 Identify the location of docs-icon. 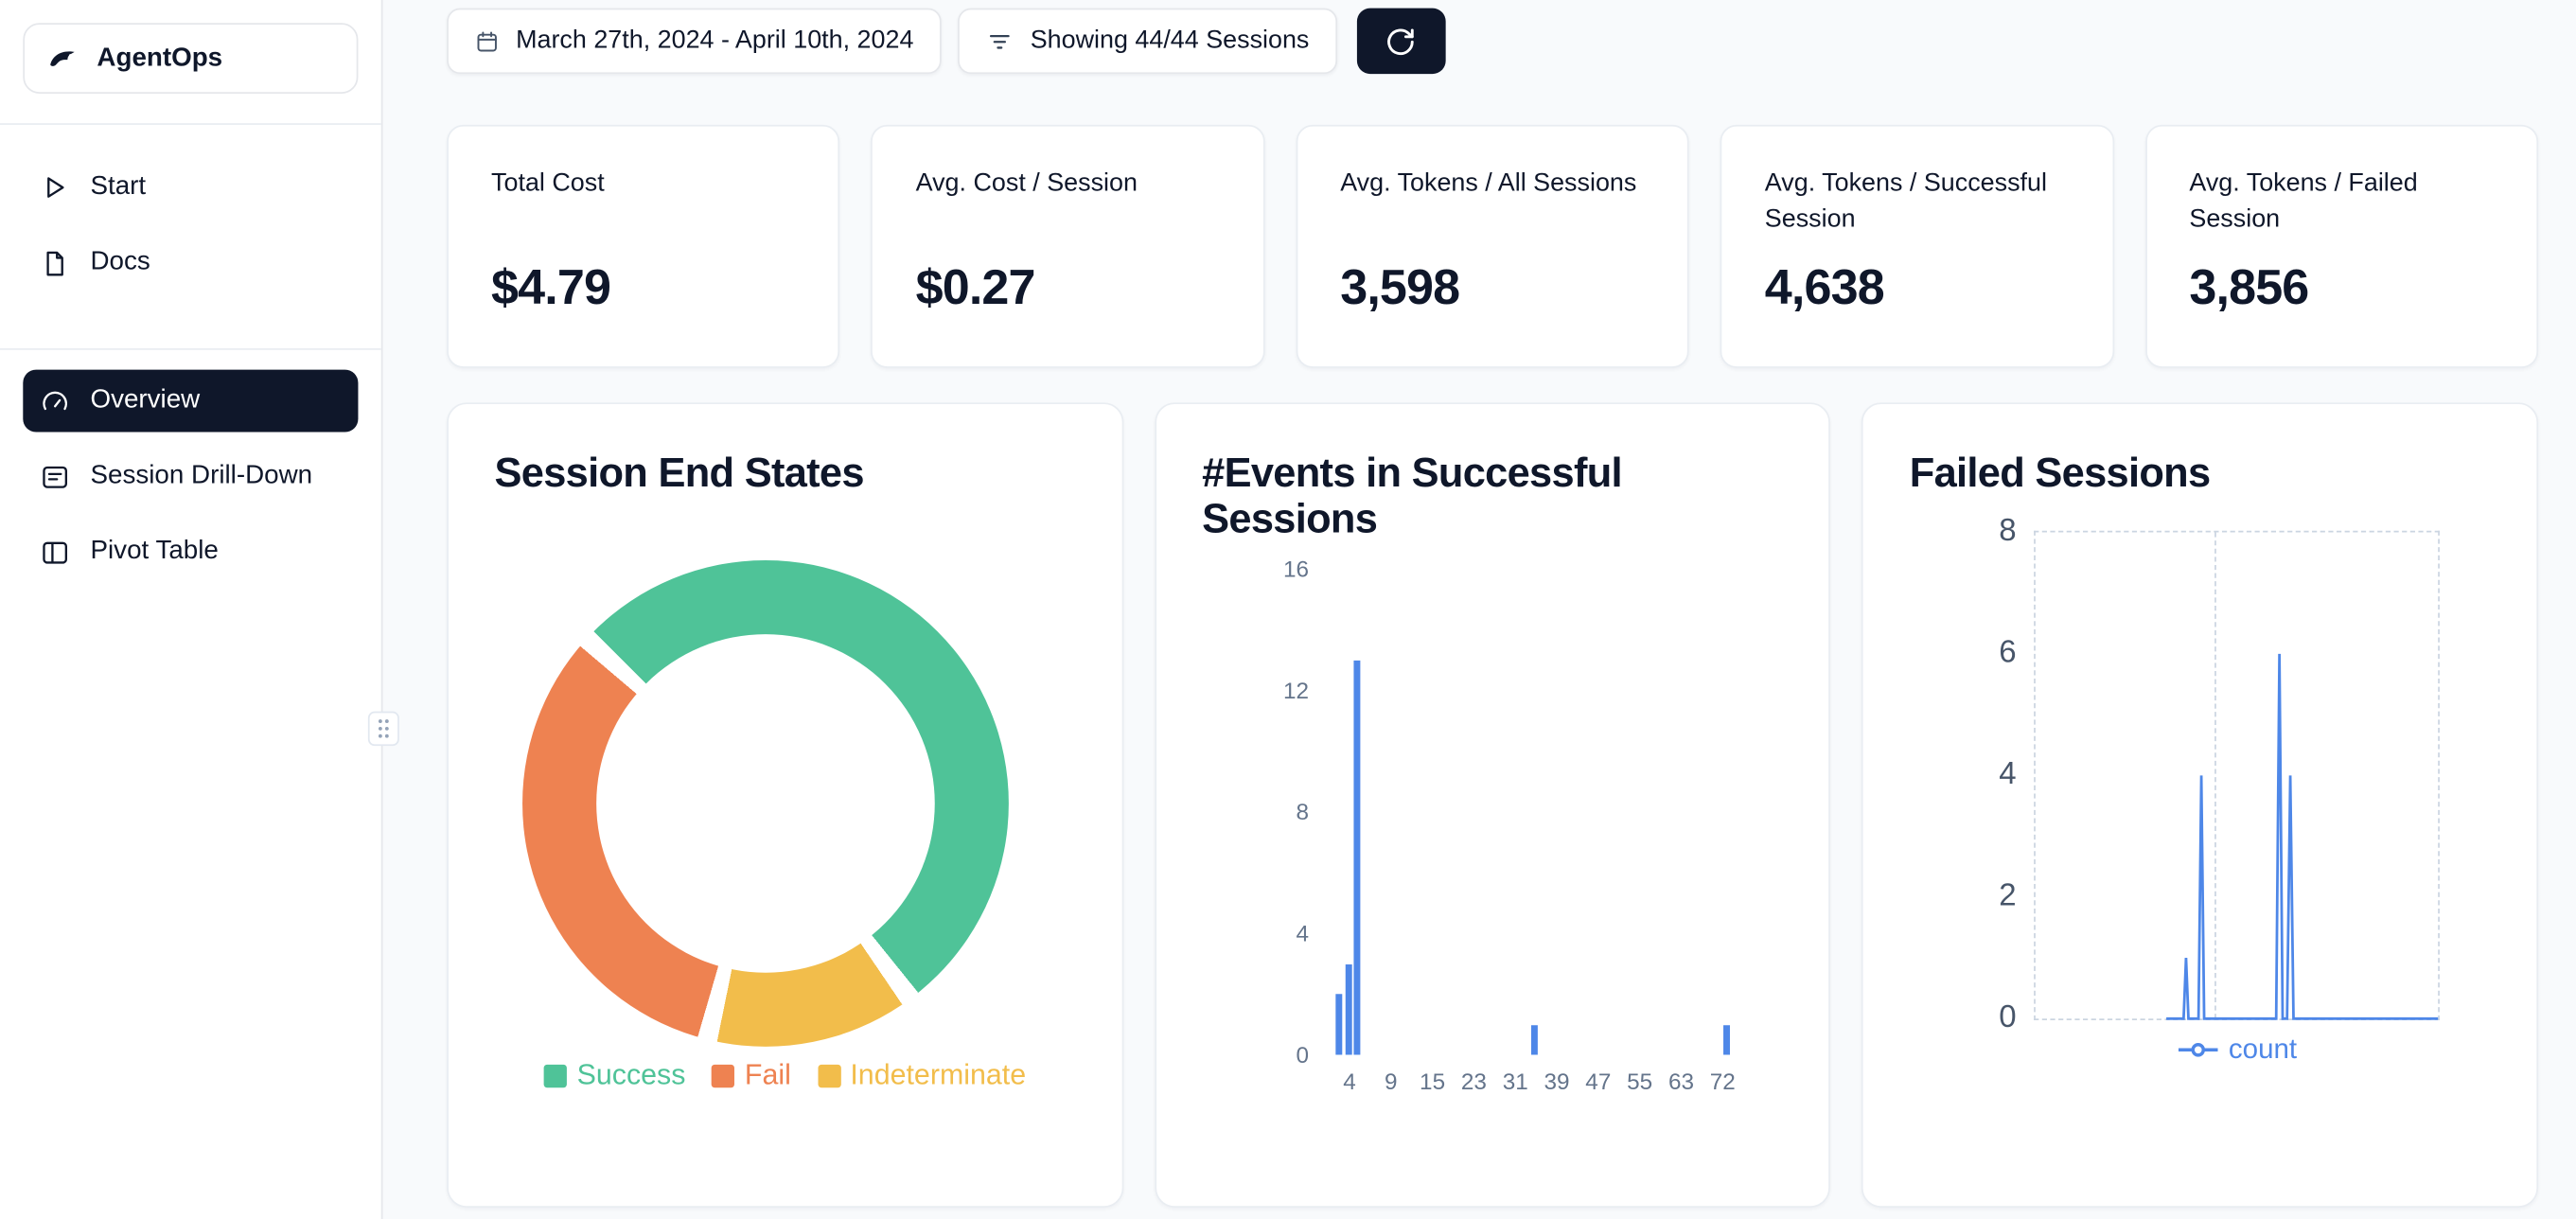
(55, 262).